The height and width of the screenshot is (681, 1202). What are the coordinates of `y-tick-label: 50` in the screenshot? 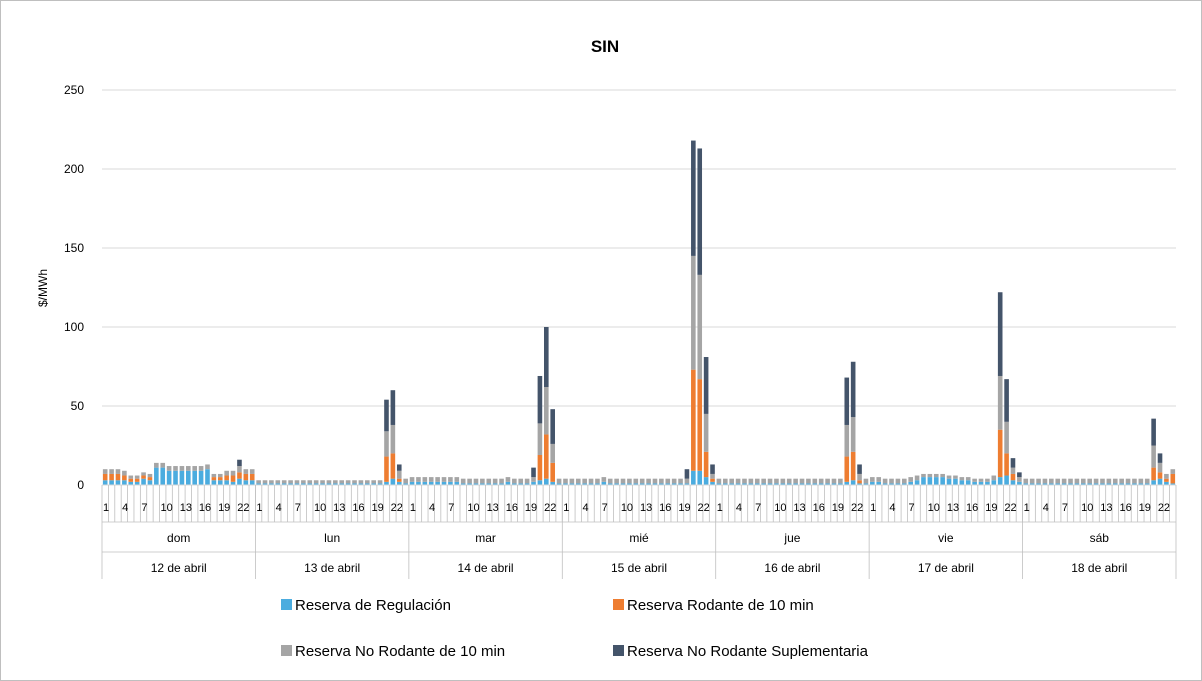 It's located at (78, 406).